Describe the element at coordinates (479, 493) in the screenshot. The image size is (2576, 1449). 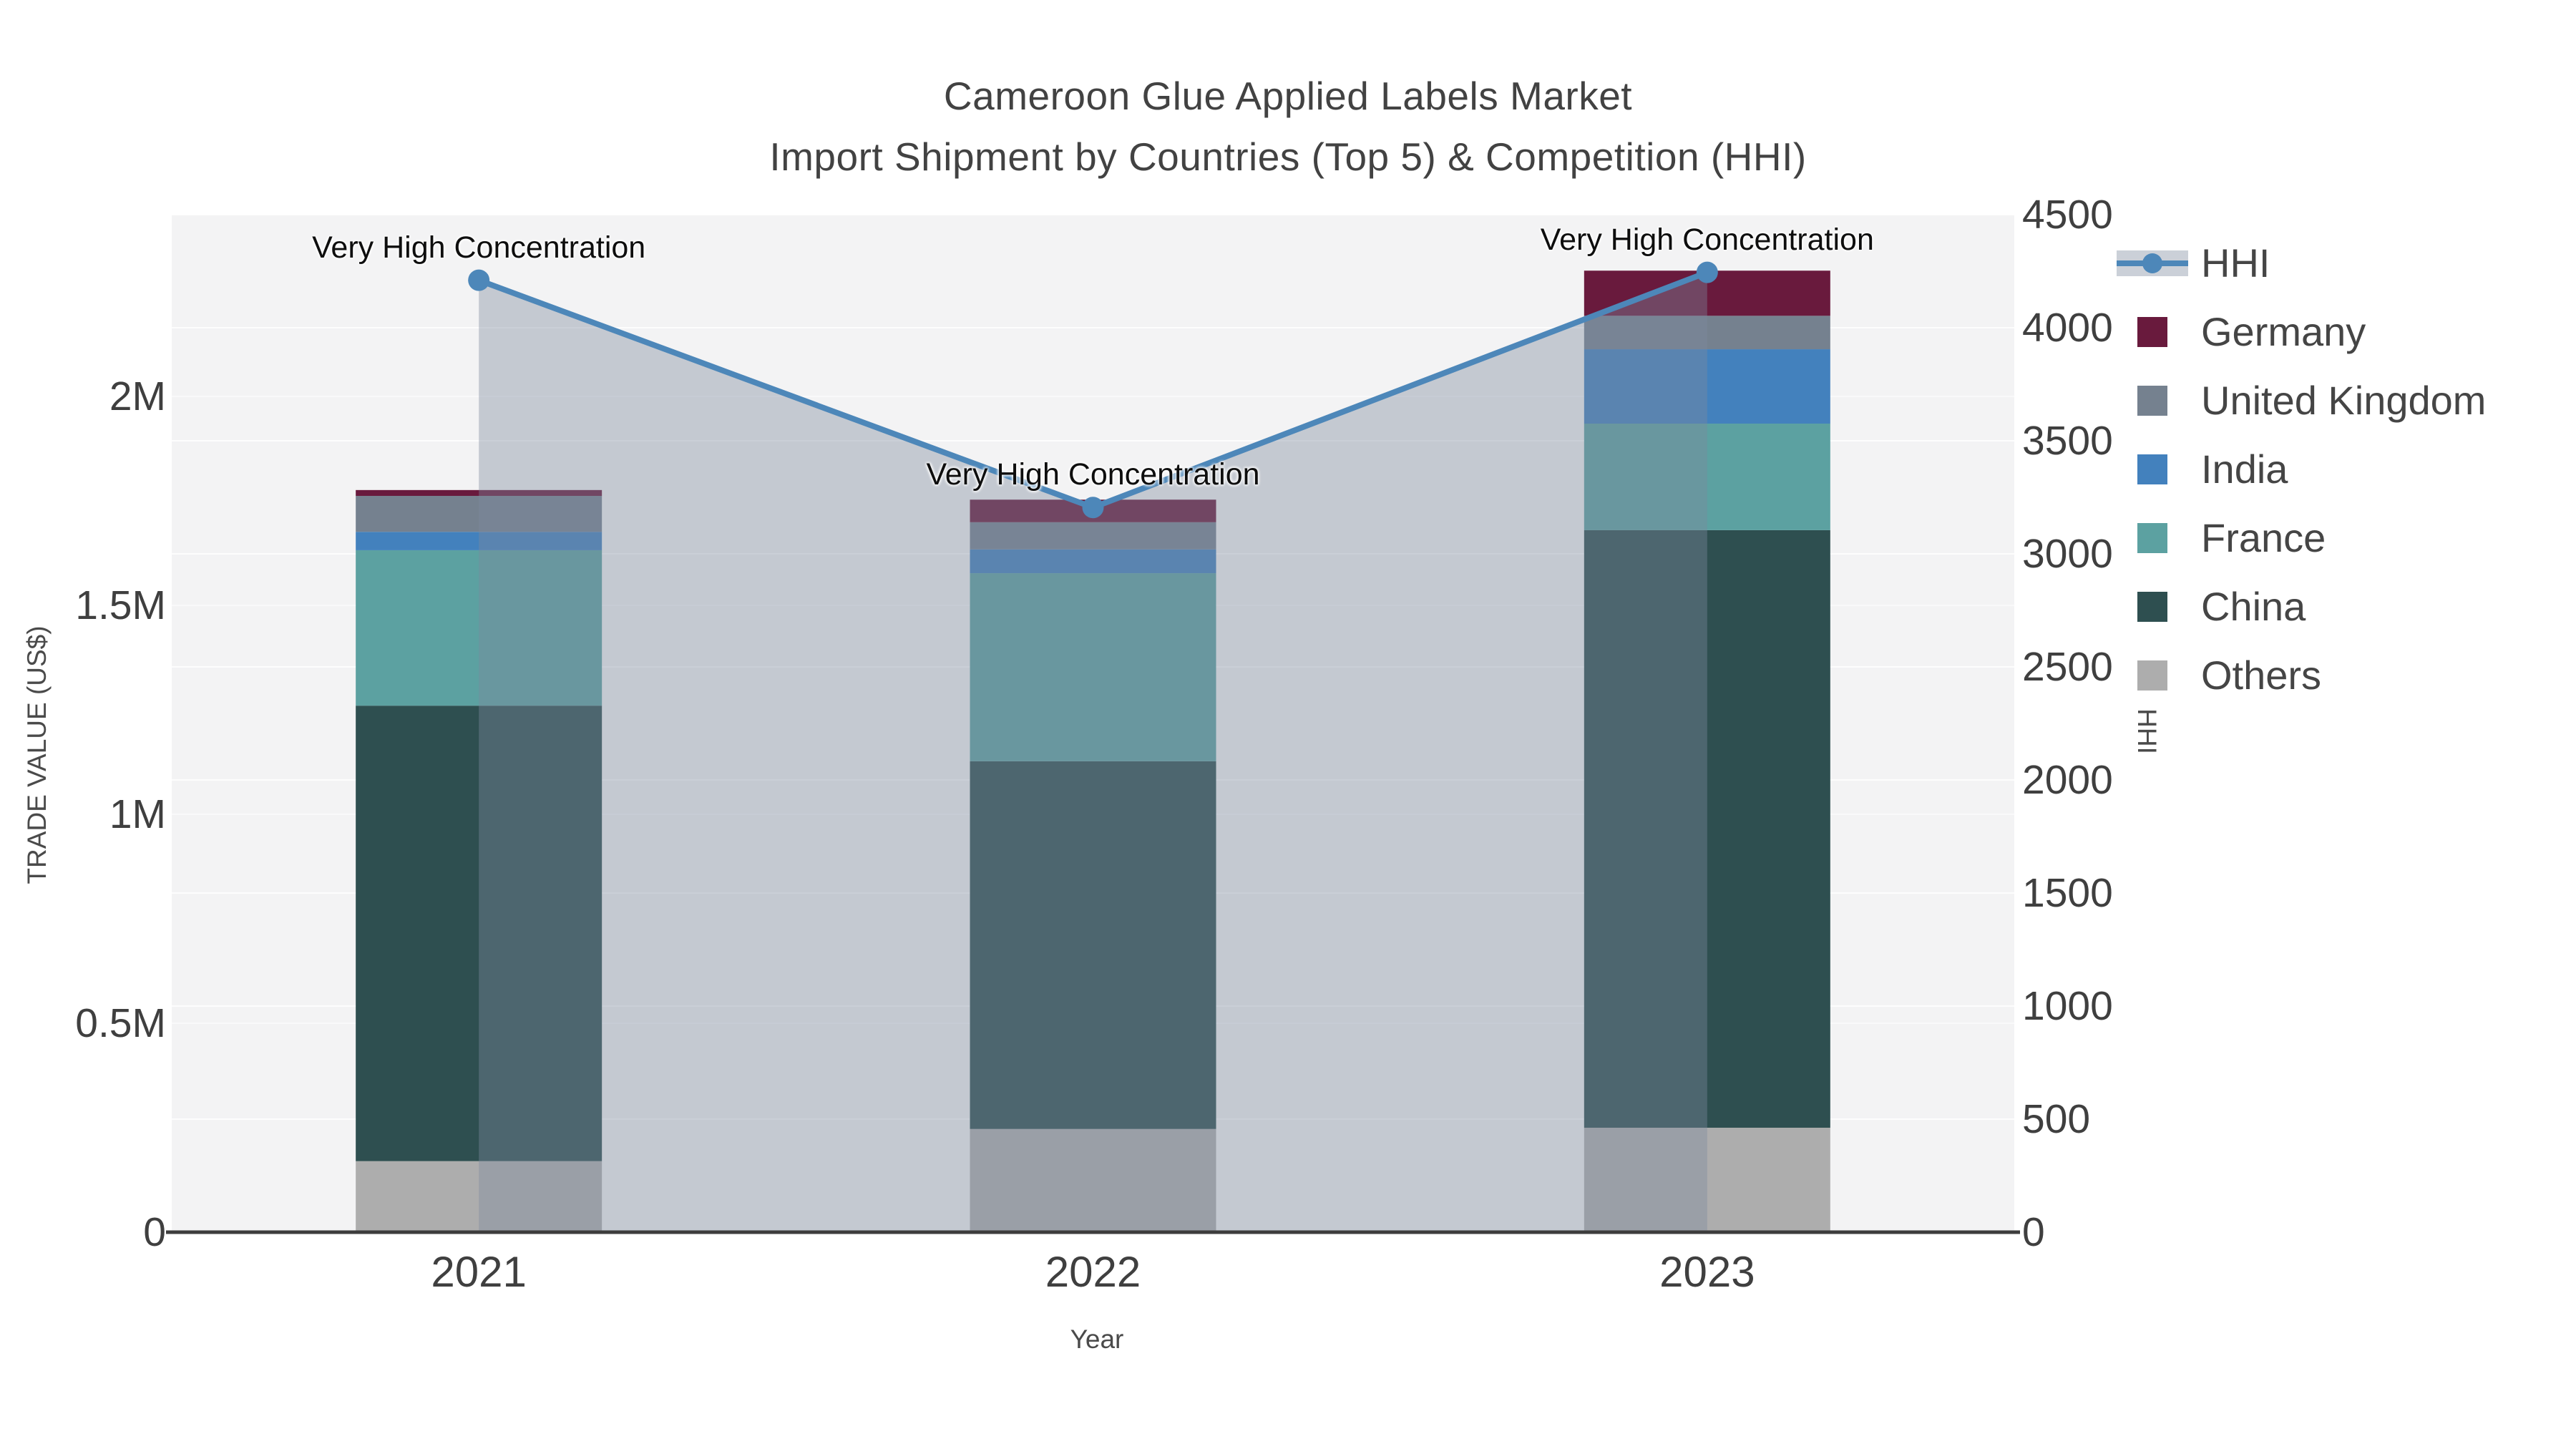
I see `bar-2021-germany` at that location.